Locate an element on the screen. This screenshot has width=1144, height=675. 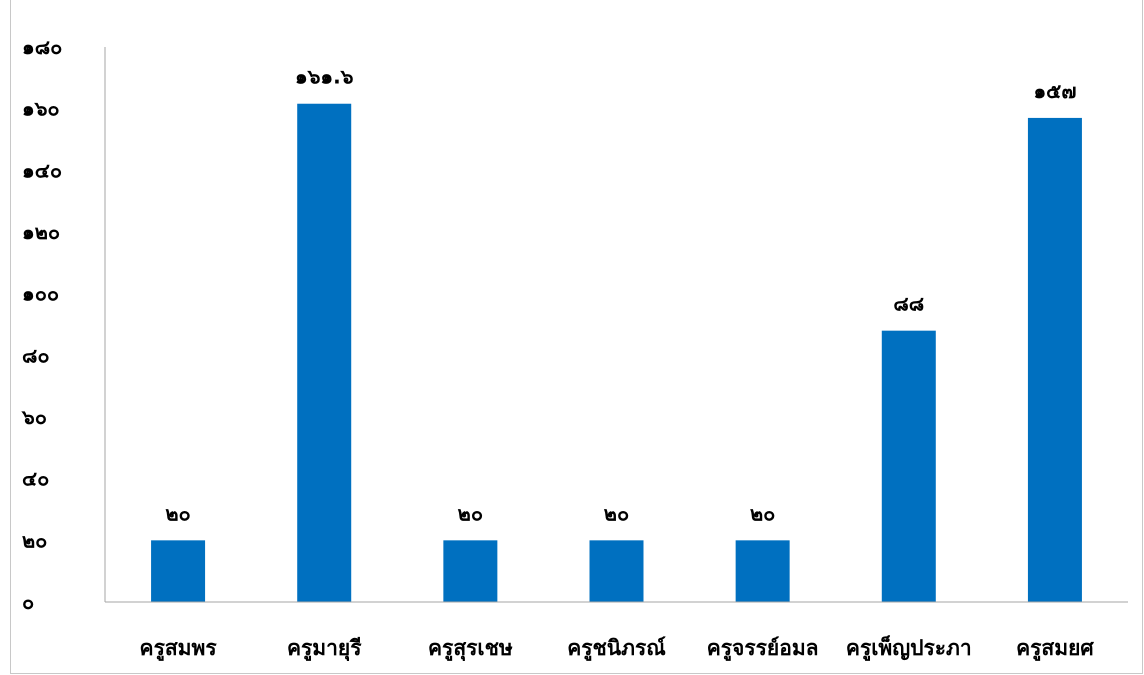
x-category-label: ครูสมพร is located at coordinates (179, 649).